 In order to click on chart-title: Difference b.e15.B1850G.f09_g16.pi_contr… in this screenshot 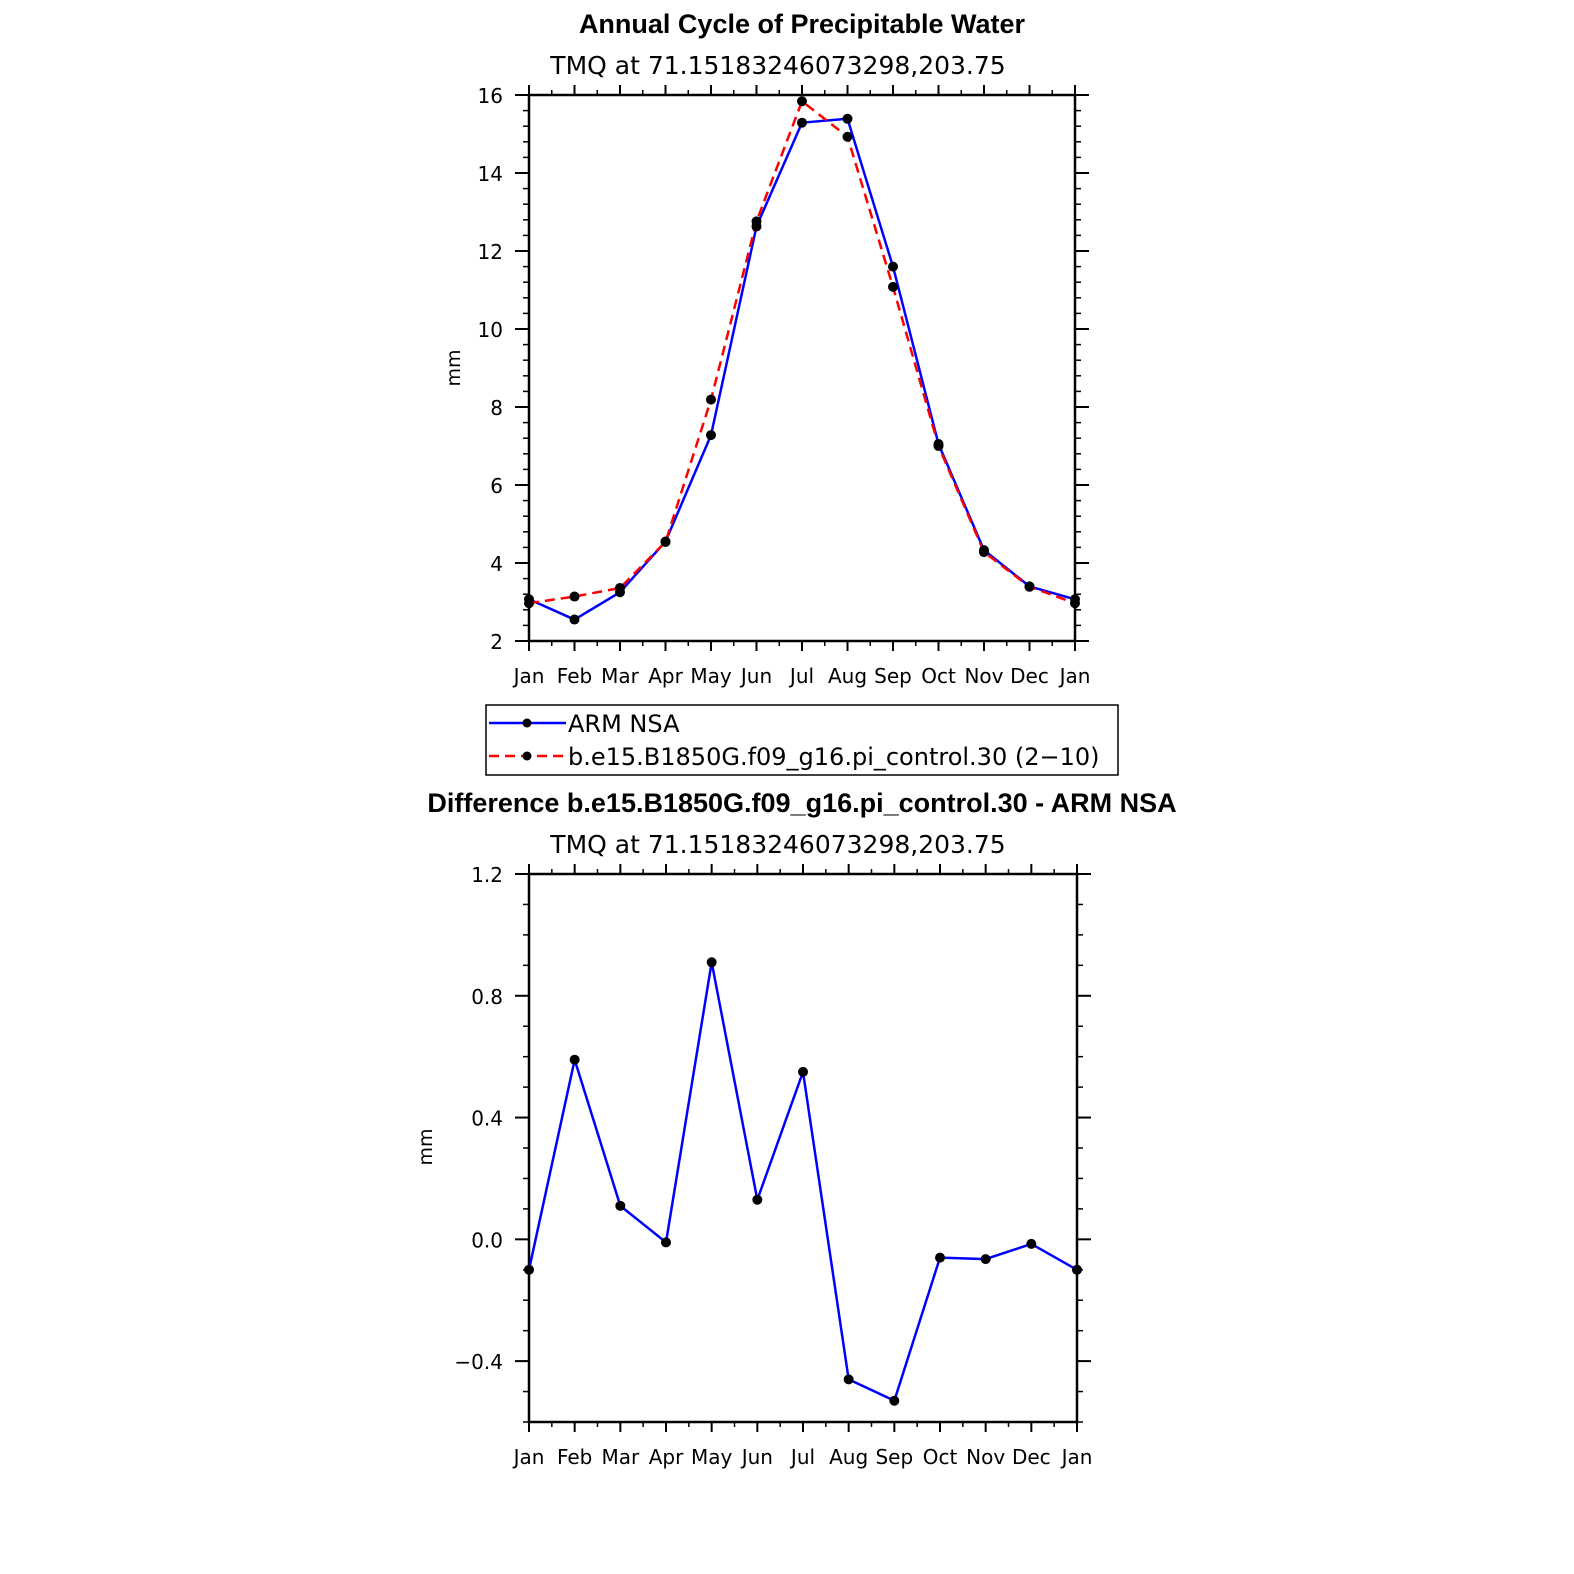, I will do `click(801, 803)`.